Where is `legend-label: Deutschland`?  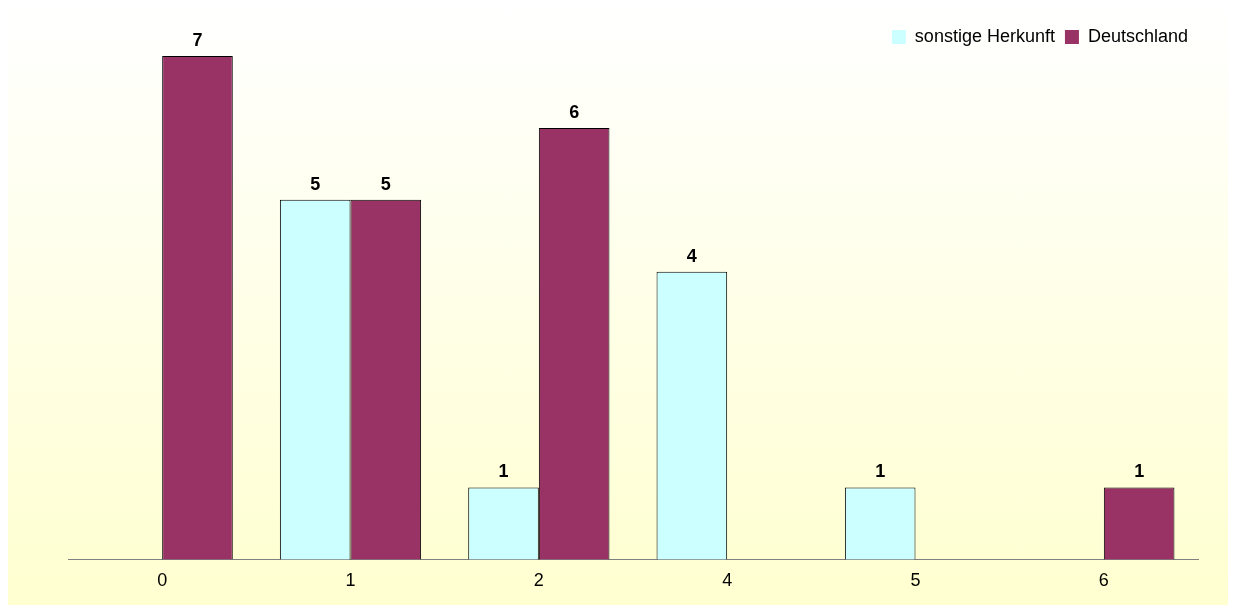
legend-label: Deutschland is located at coordinates (1138, 35).